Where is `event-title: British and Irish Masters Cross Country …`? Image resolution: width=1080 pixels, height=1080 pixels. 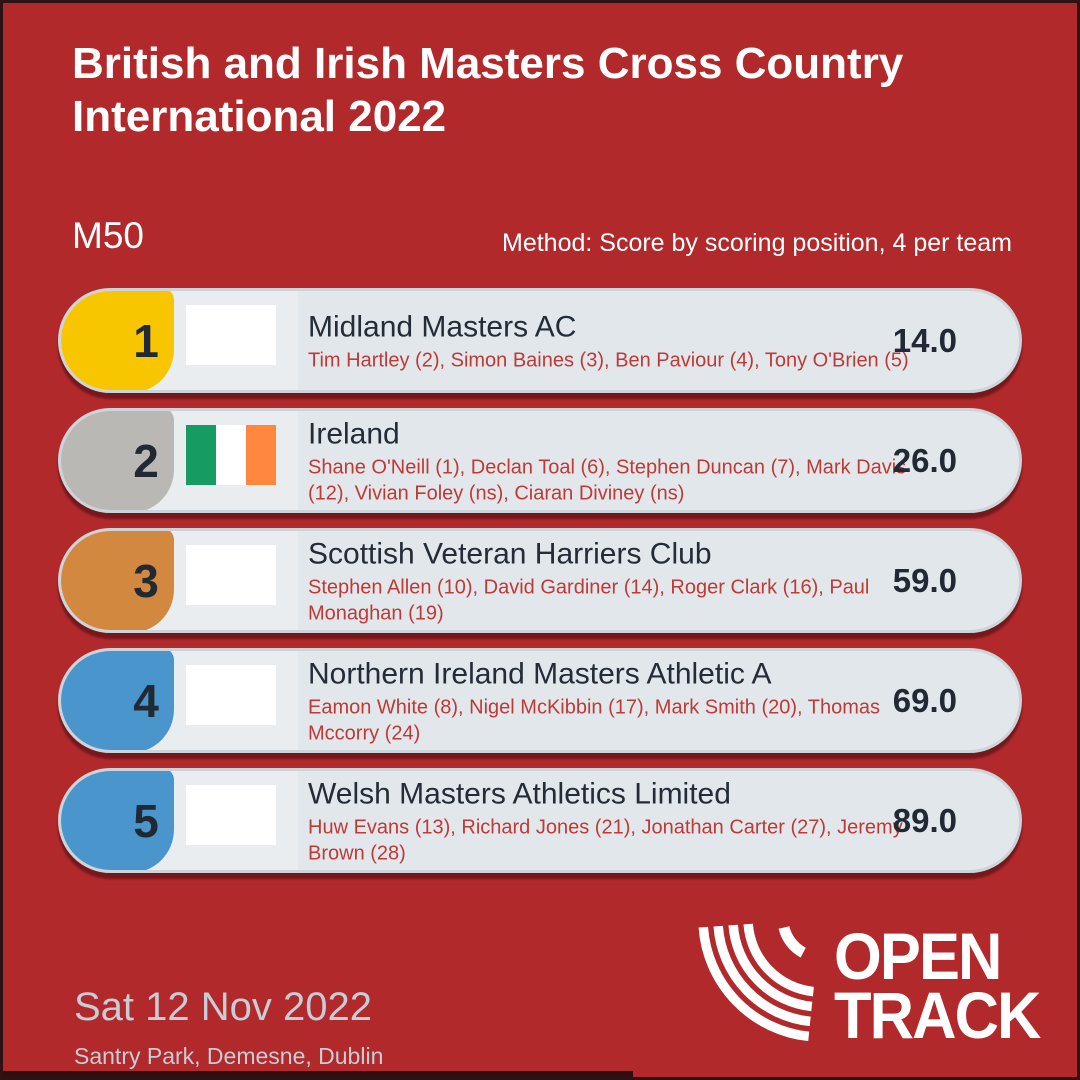 event-title: British and Irish Masters Cross Country … is located at coordinates (488, 90).